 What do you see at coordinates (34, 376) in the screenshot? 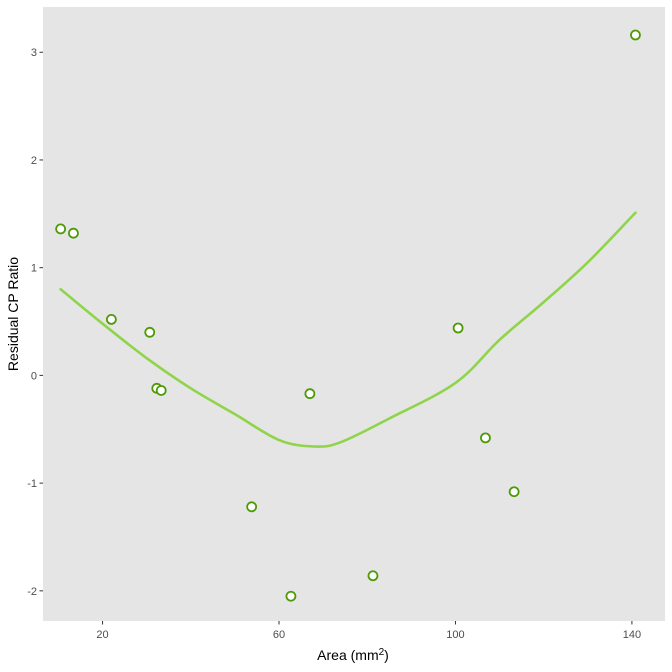
I see `y-tick-label: 0` at bounding box center [34, 376].